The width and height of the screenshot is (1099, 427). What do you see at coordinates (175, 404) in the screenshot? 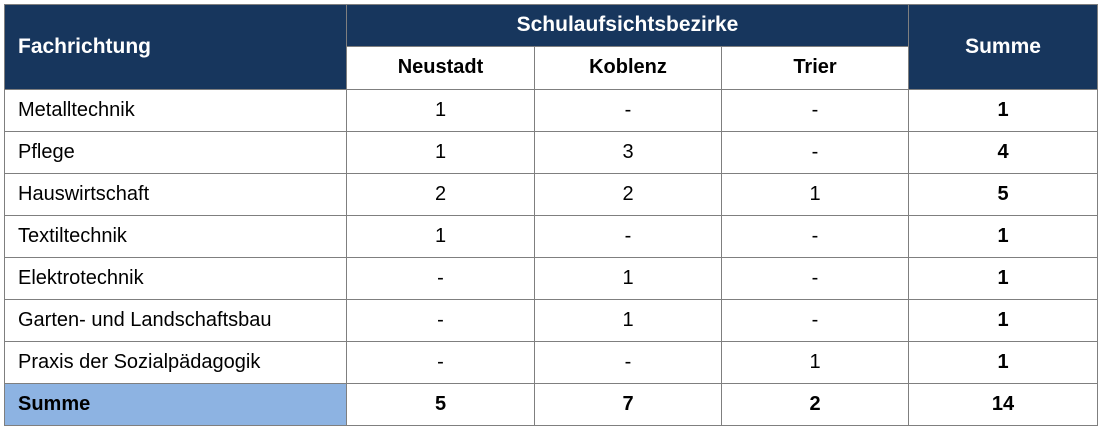
I see `total-label: Summe` at bounding box center [175, 404].